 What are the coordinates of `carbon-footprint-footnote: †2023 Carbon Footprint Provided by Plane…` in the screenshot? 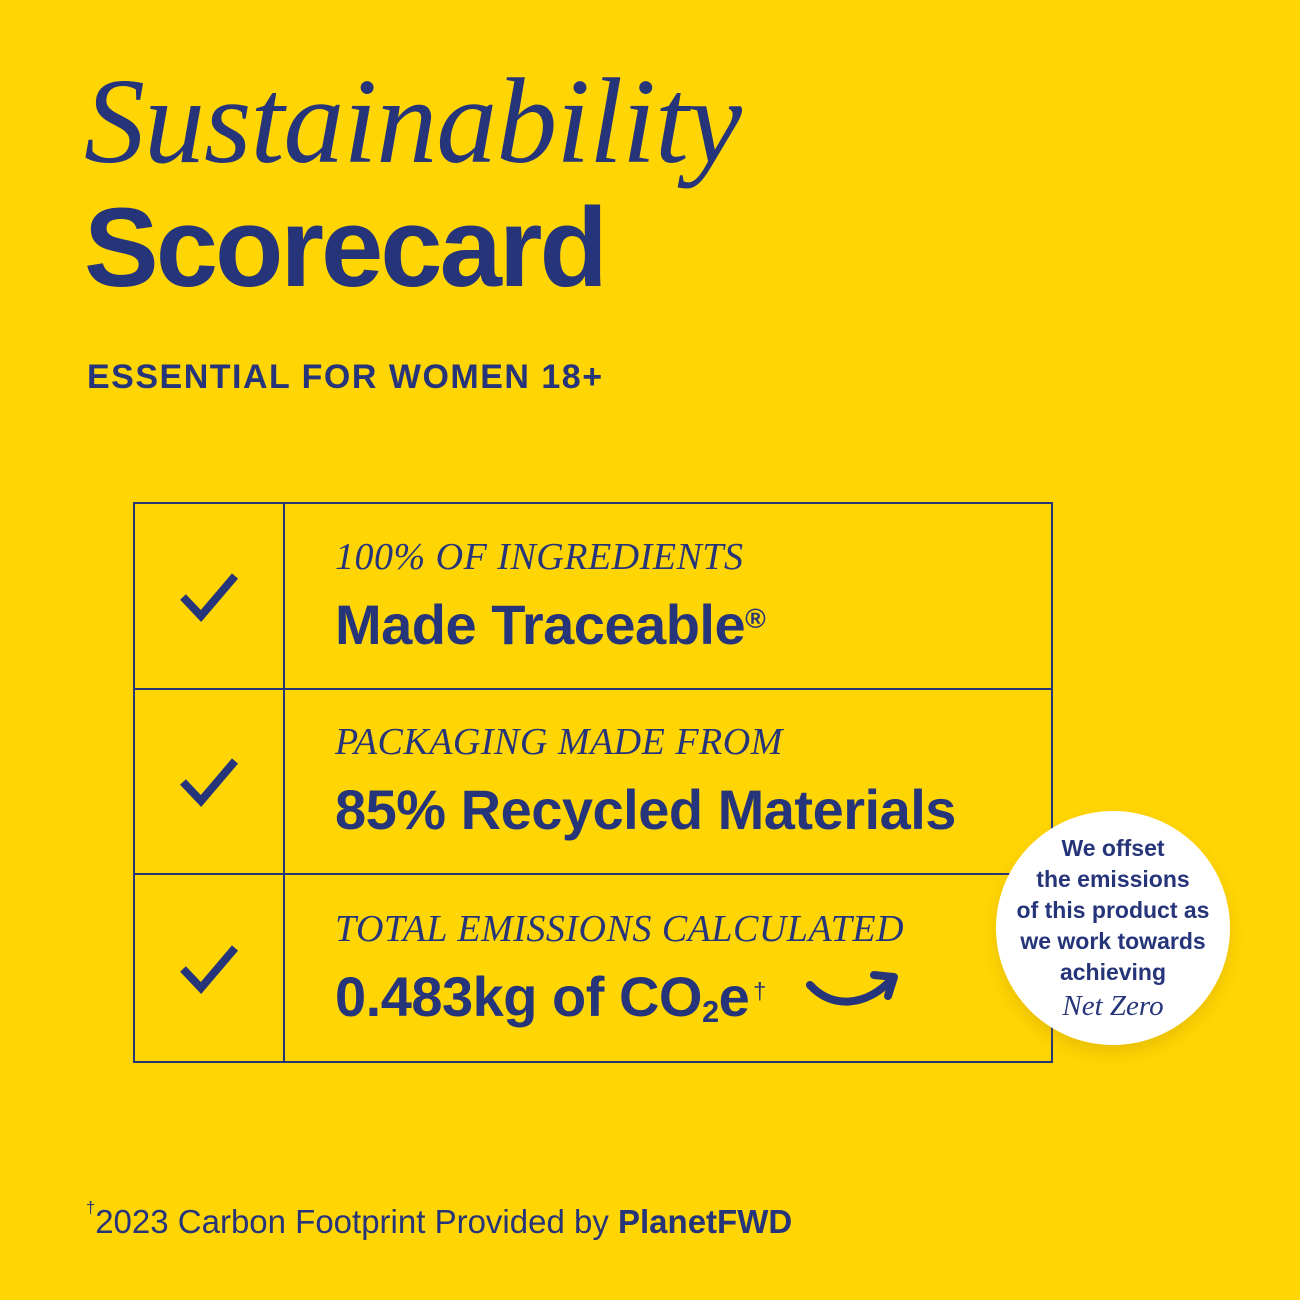 It's located at (439, 1220).